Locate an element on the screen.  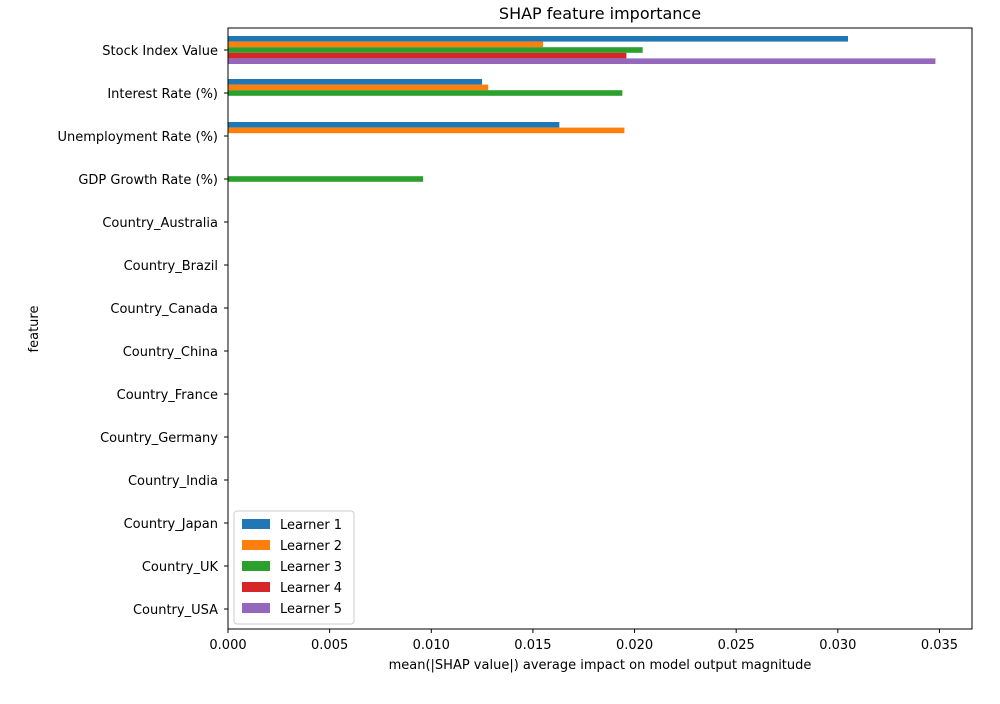
bar-learner-3-gdp-growth-rate is located at coordinates (326, 179).